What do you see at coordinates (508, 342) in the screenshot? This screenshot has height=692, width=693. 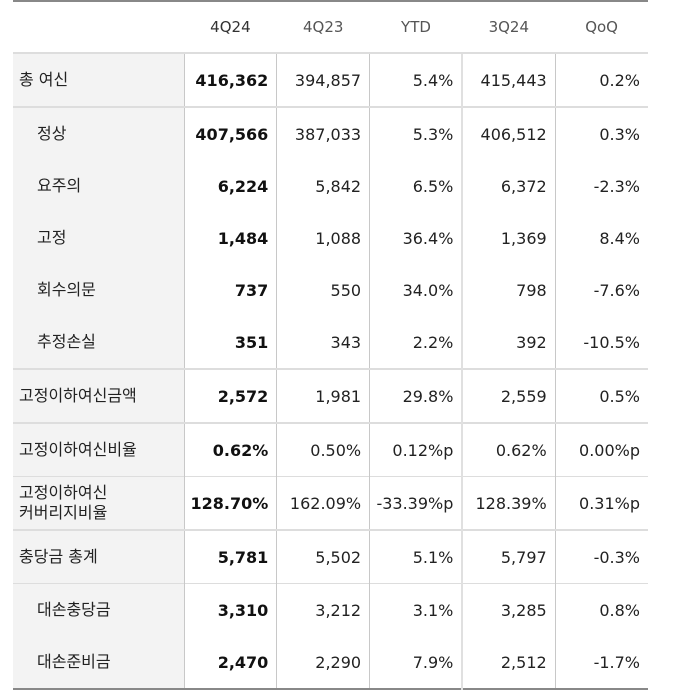 I see `cell-3q24: 392` at bounding box center [508, 342].